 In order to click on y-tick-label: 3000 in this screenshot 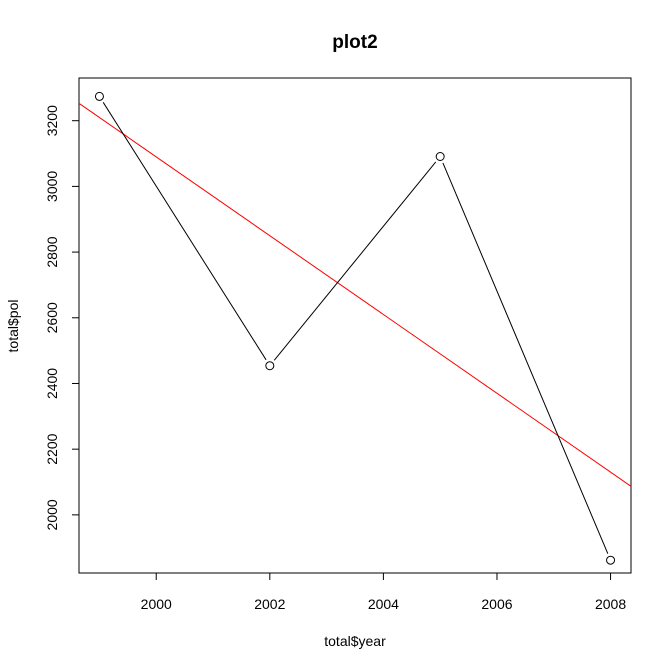, I will do `click(52, 186)`.